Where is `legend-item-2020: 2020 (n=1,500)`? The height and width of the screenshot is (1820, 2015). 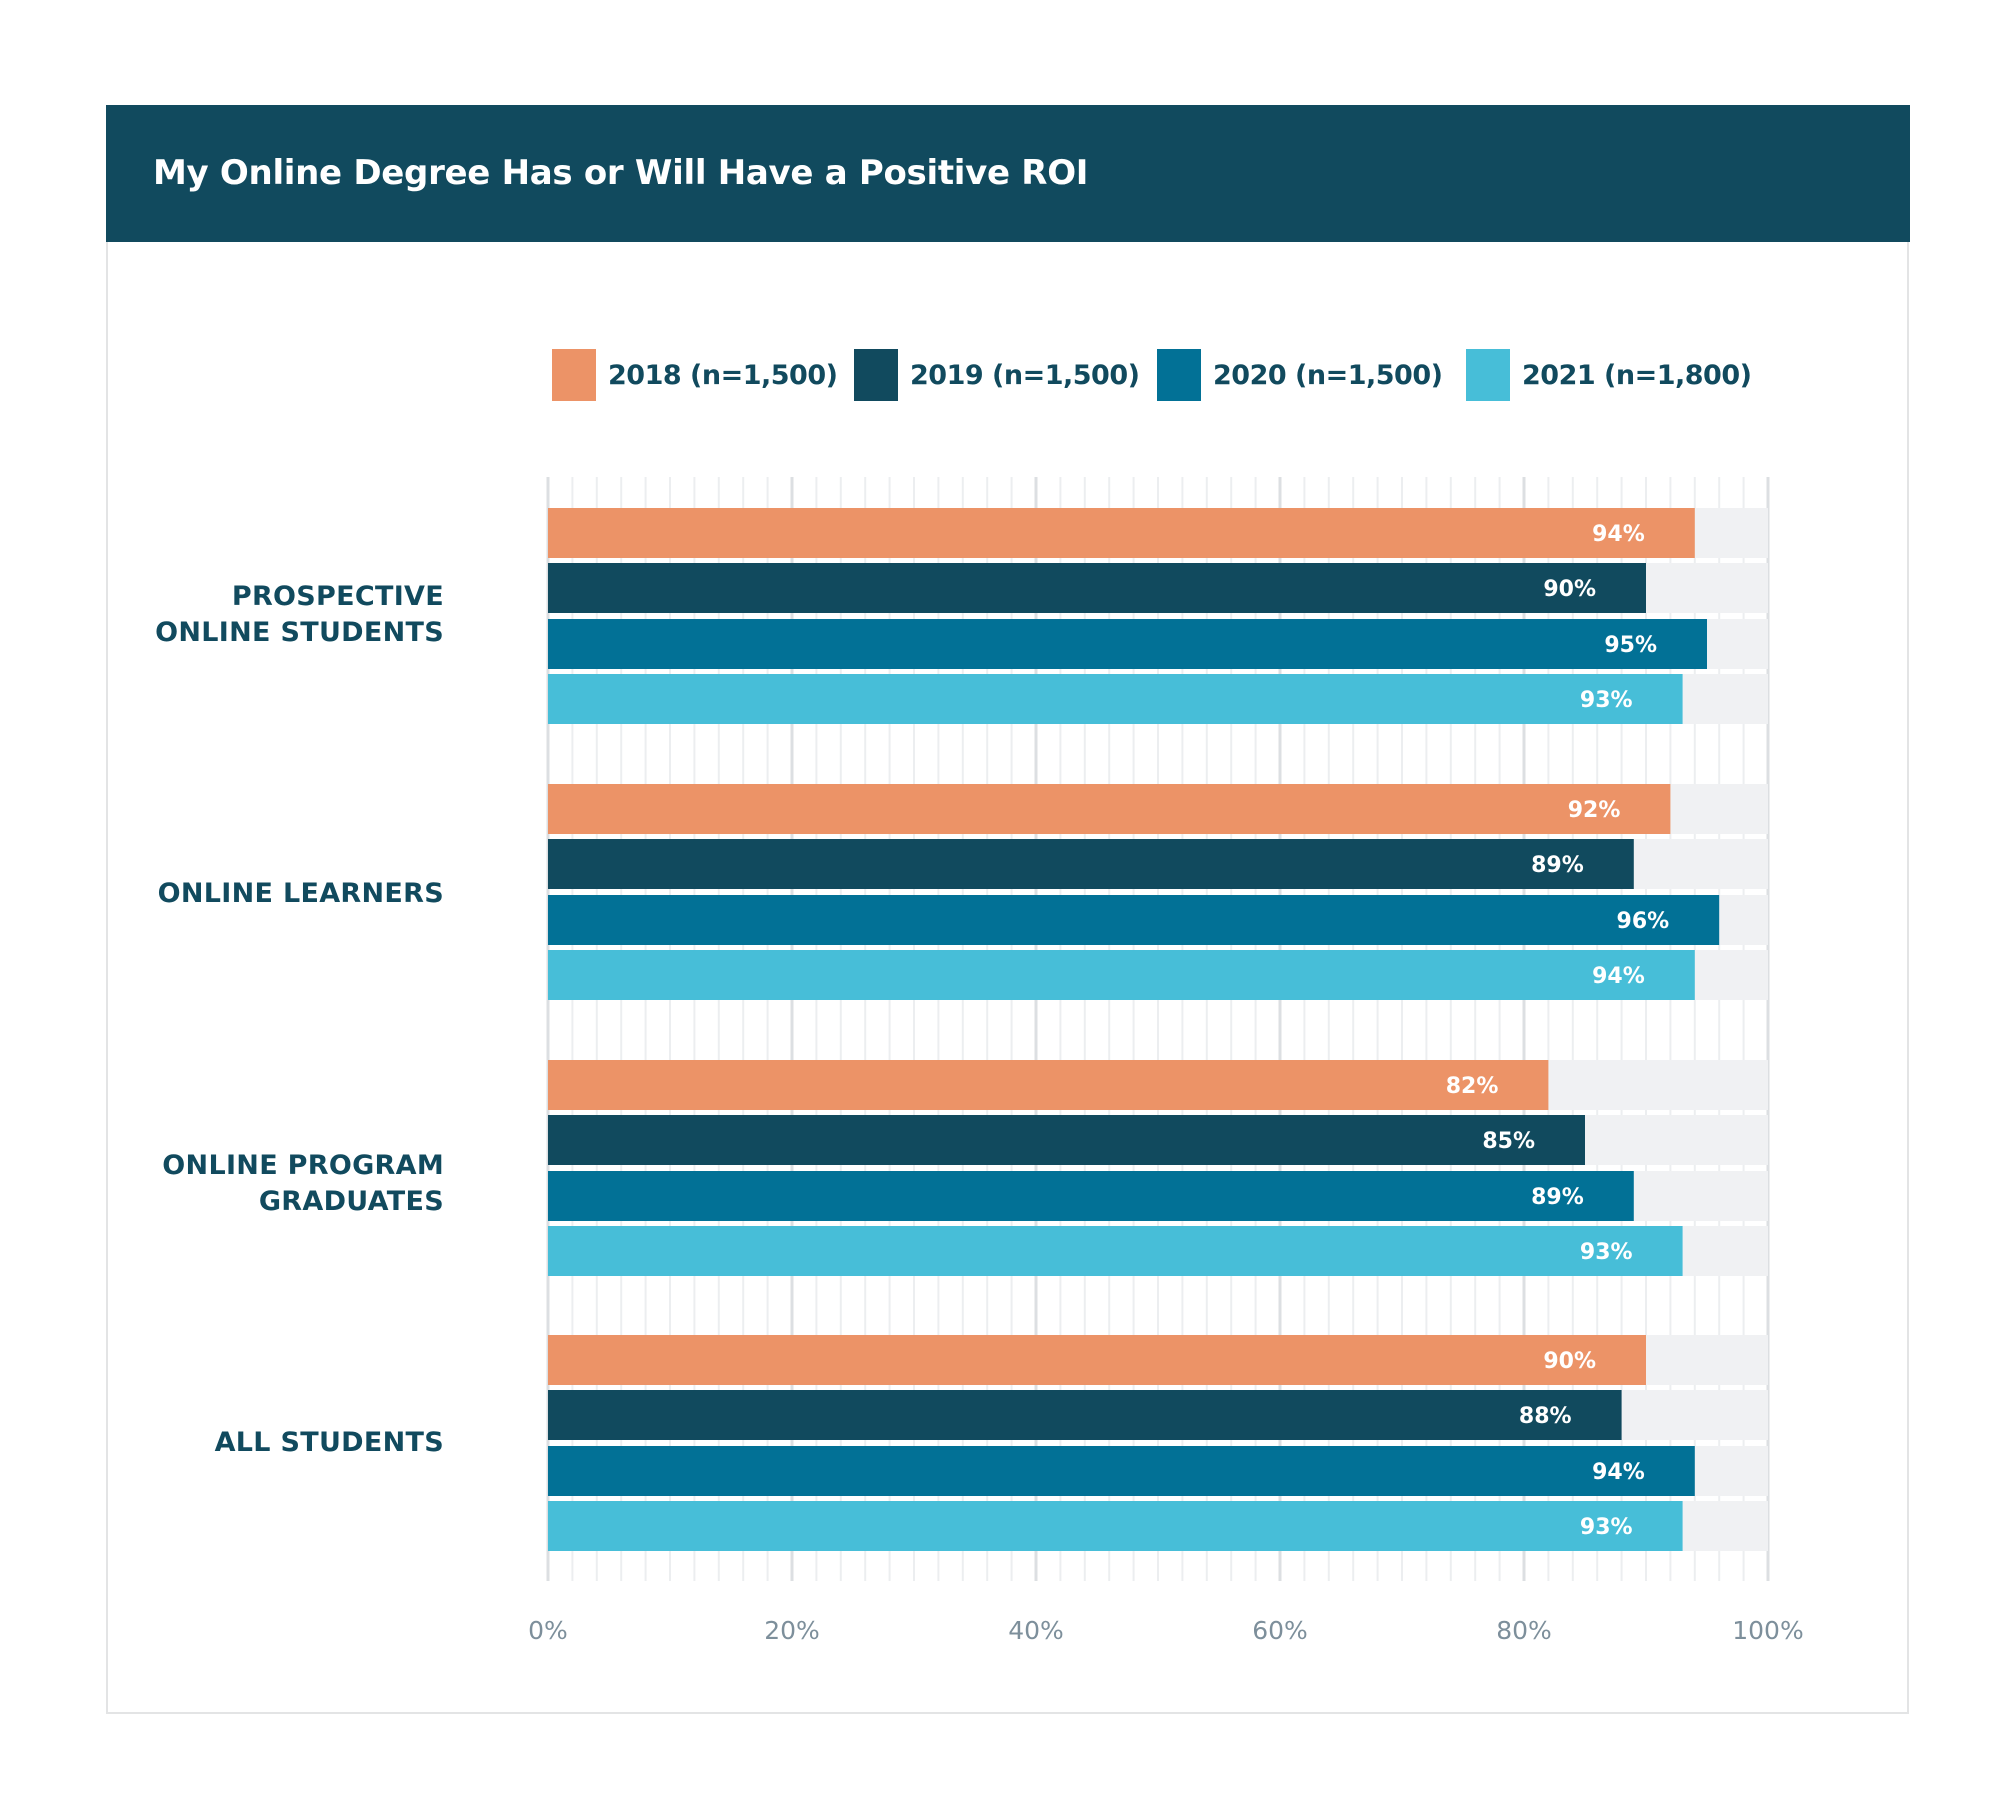
legend-item-2020: 2020 (n=1,500) is located at coordinates (1300, 375).